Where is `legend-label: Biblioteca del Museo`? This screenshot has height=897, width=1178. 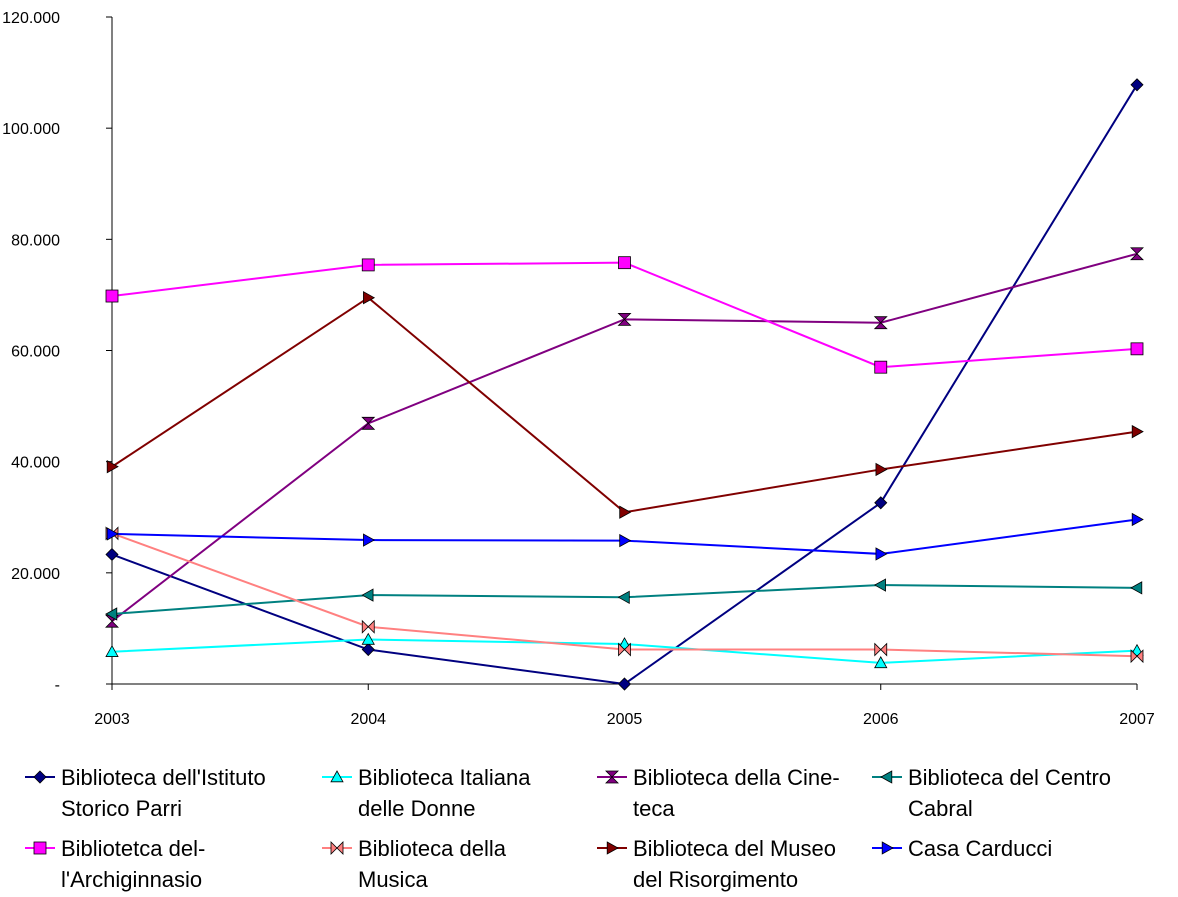 legend-label: Biblioteca del Museo is located at coordinates (734, 848).